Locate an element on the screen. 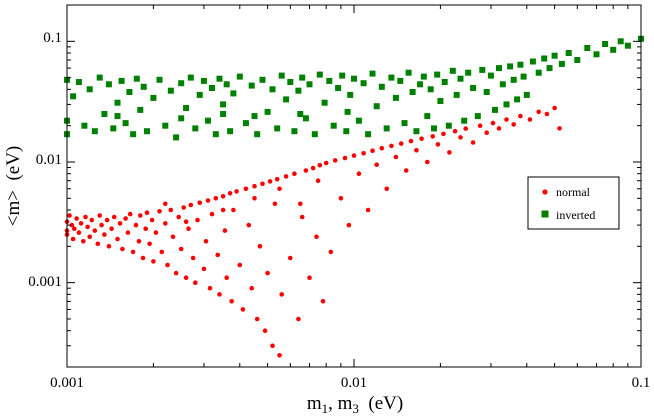 This screenshot has width=654, height=416. y-axis-title: <m> (eV) is located at coordinates (13, 186).